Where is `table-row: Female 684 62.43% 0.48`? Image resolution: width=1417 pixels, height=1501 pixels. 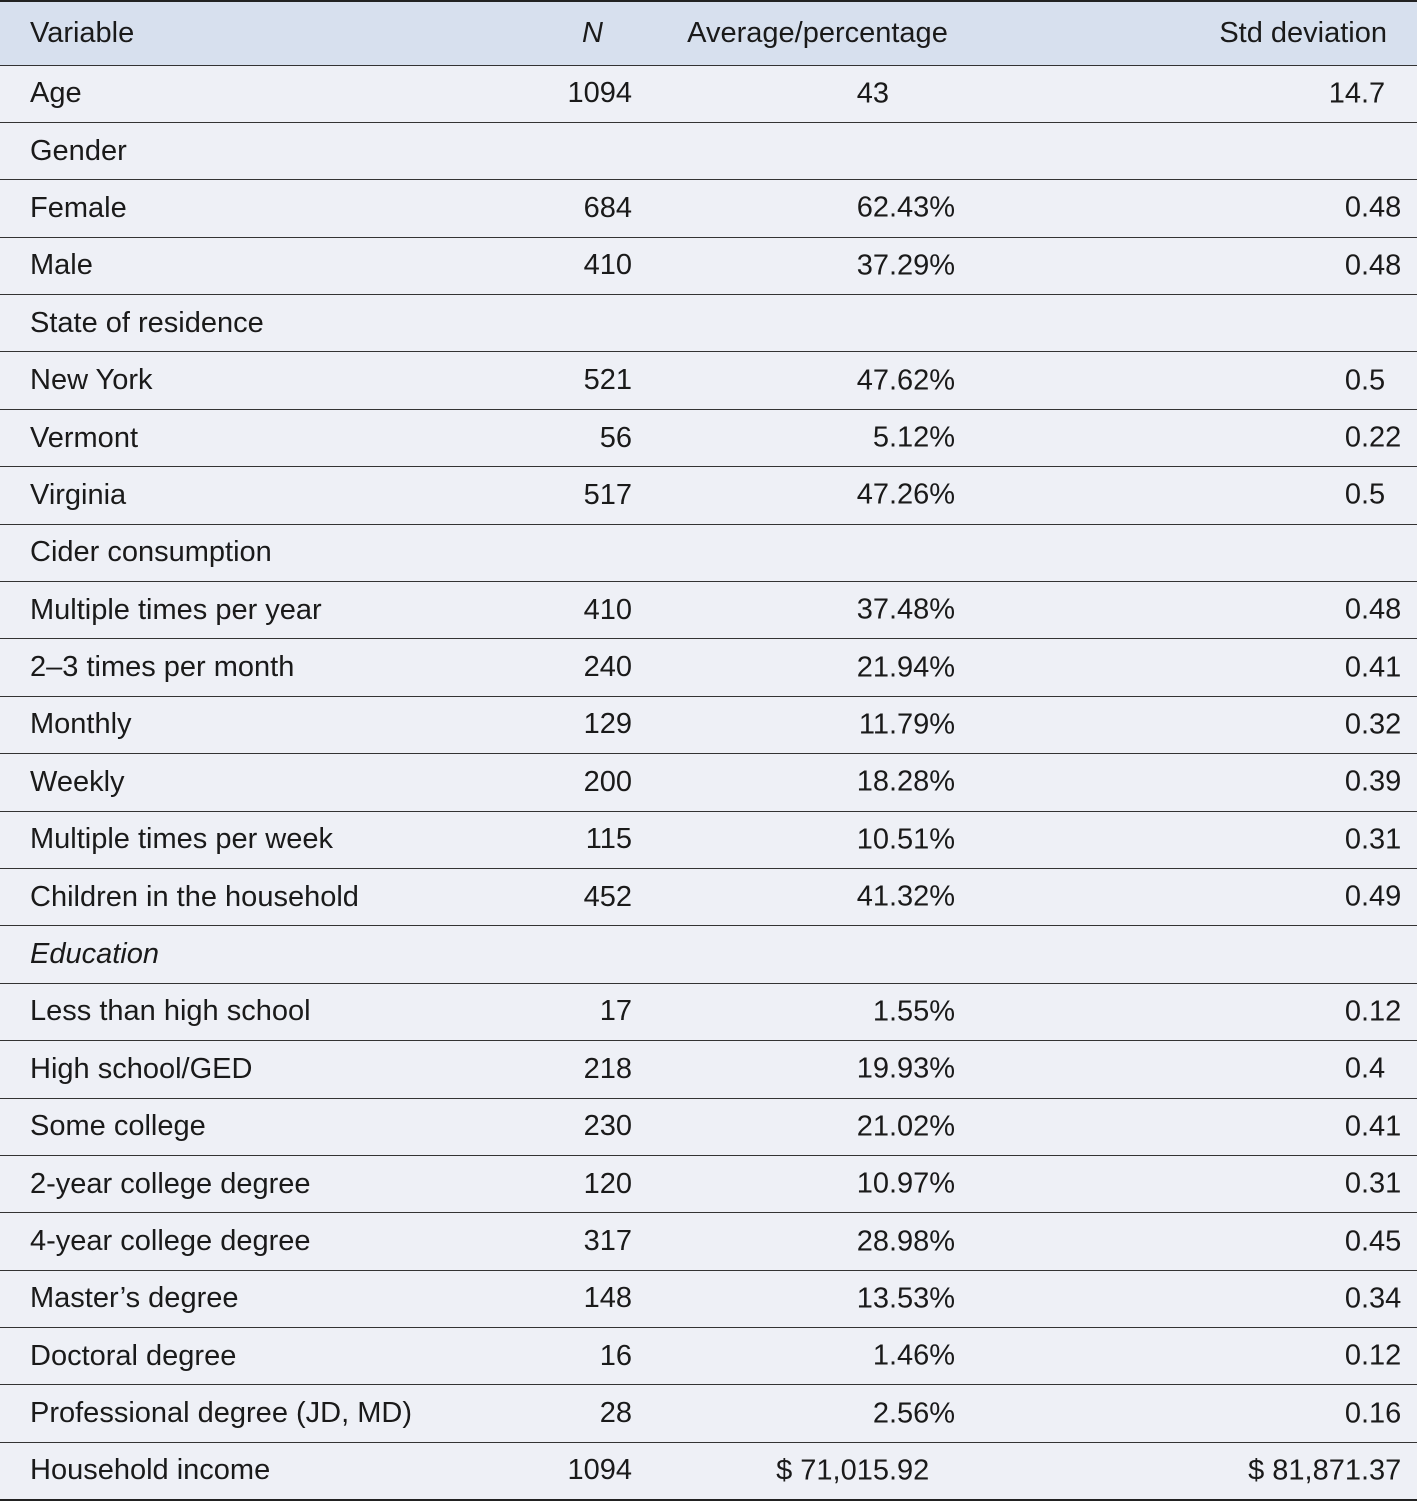 table-row: Female 684 62.43% 0.48 is located at coordinates (708, 208).